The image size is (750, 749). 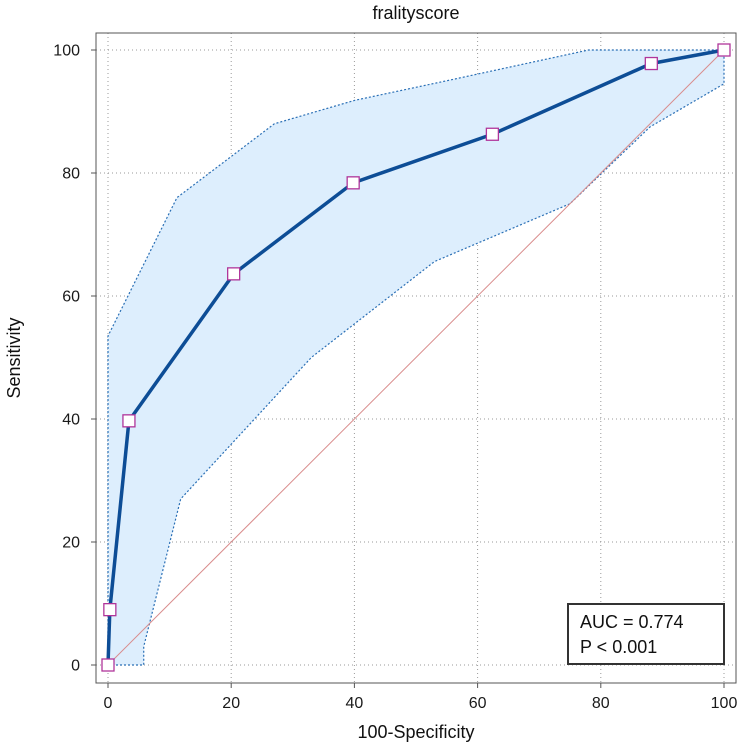 I want to click on y-tick-label-2: 40, so click(x=71, y=420).